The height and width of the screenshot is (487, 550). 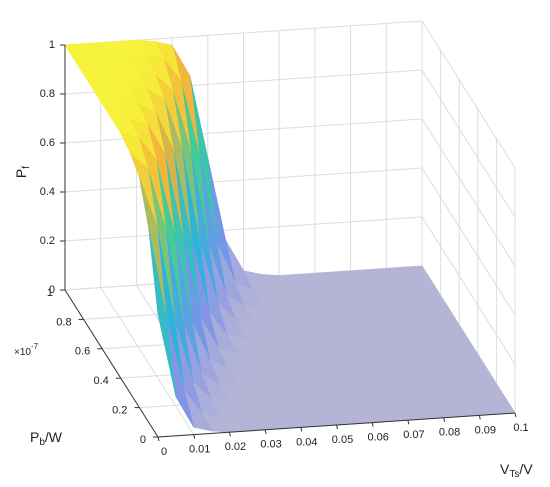 What do you see at coordinates (413, 435) in the screenshot?
I see `x-tick-label: 0.07` at bounding box center [413, 435].